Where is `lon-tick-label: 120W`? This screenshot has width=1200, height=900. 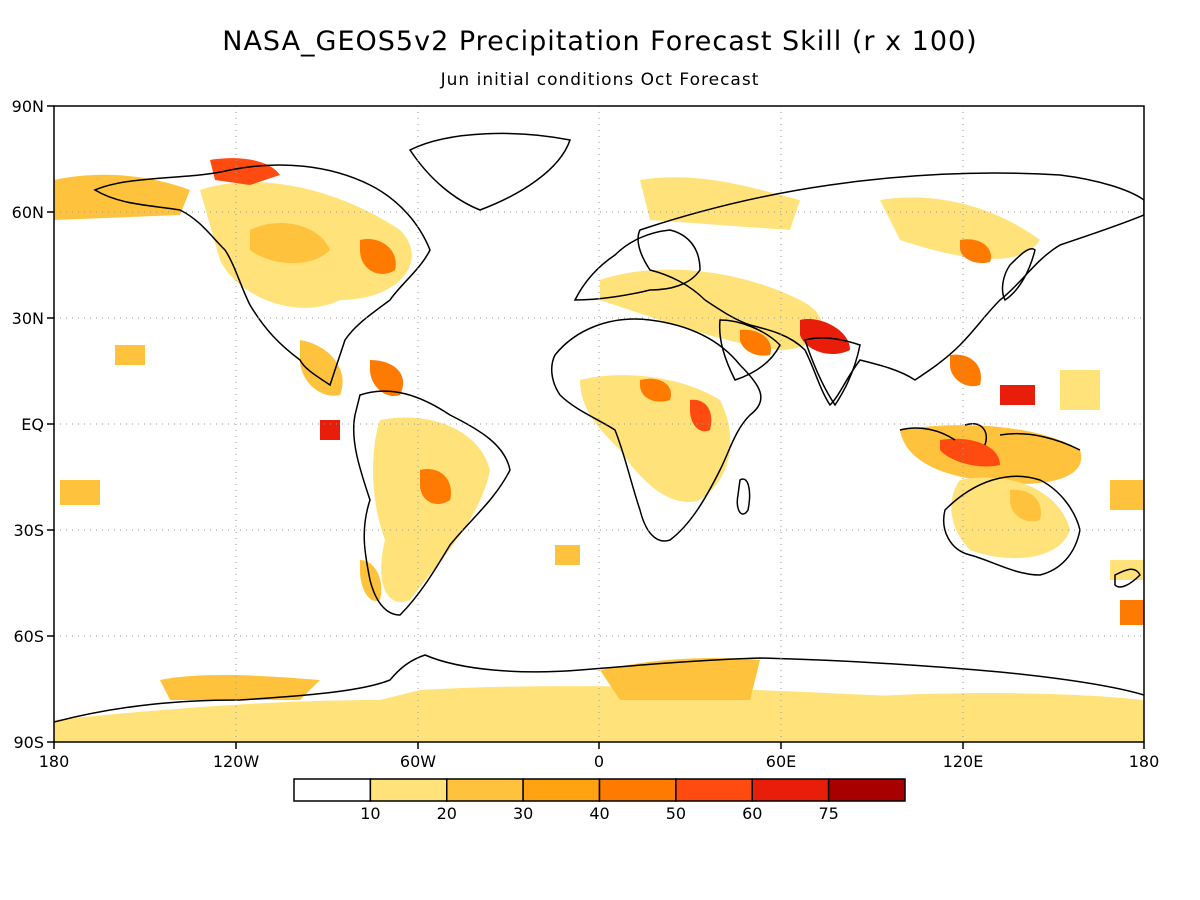
lon-tick-label: 120W is located at coordinates (236, 761).